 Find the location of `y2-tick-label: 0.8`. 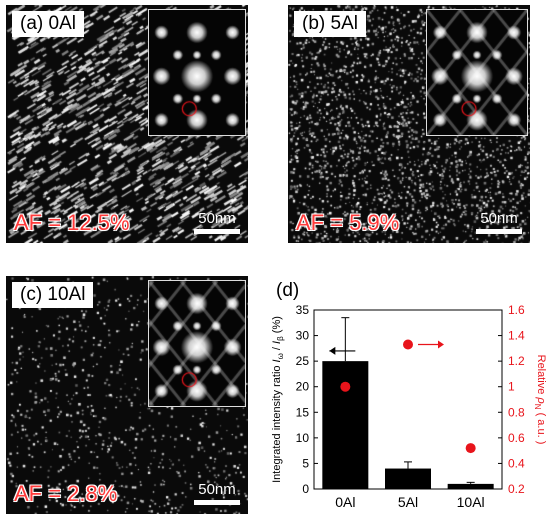

y2-tick-label: 0.8 is located at coordinates (516, 412).